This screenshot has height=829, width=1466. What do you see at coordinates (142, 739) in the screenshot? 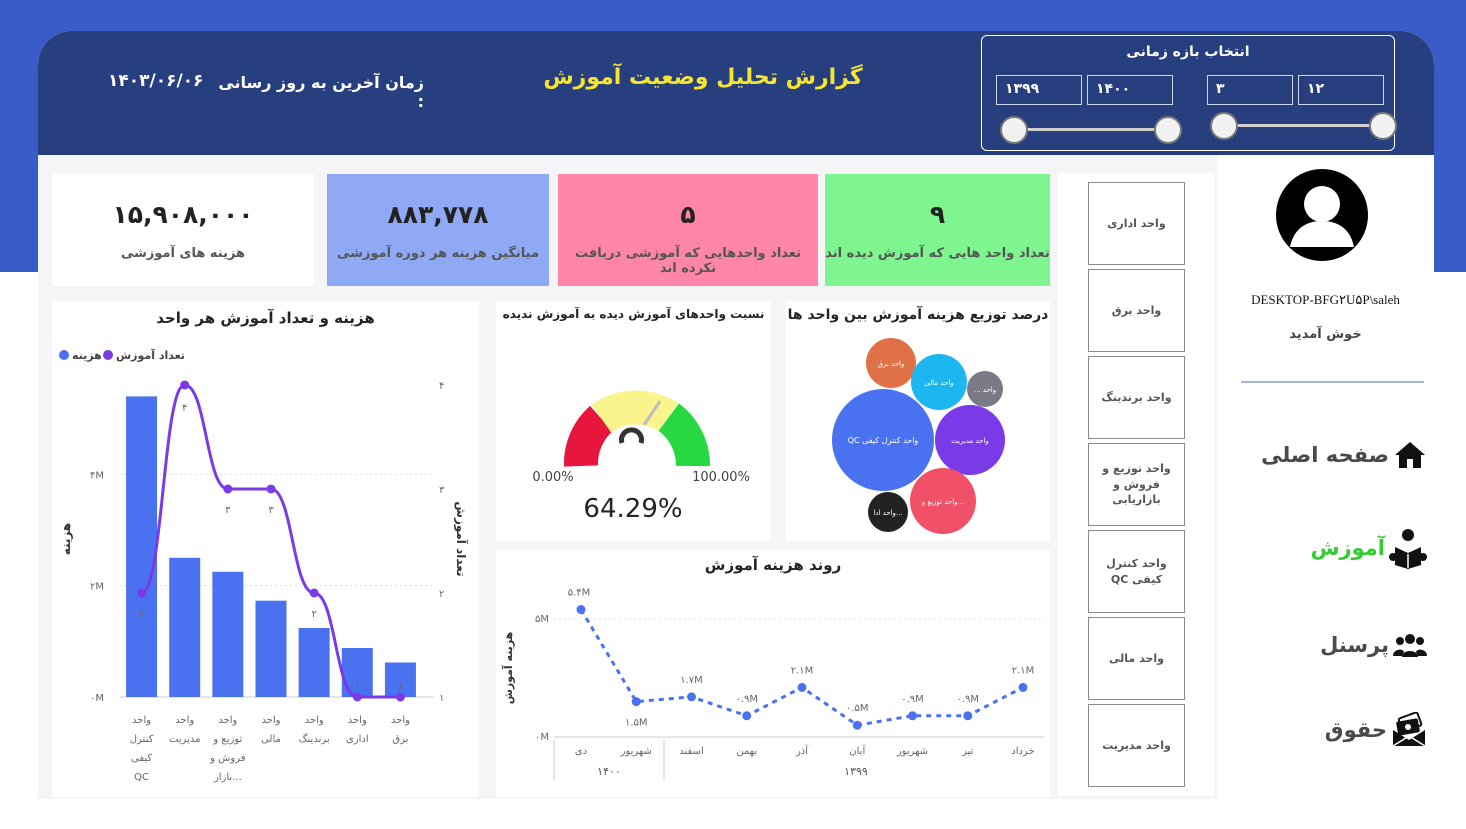
I see `x-tick-label: کنترل` at bounding box center [142, 739].